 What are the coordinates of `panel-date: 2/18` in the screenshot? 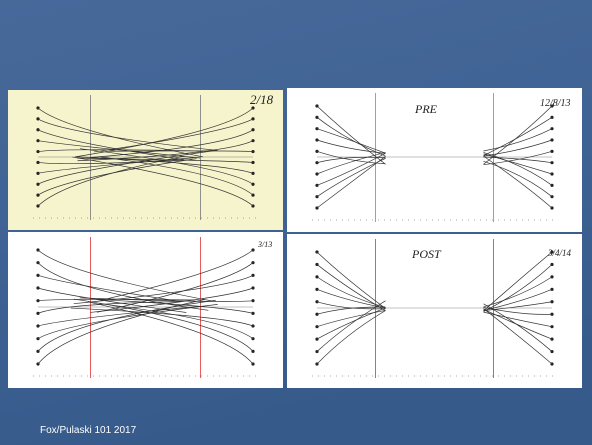 It's located at (262, 99).